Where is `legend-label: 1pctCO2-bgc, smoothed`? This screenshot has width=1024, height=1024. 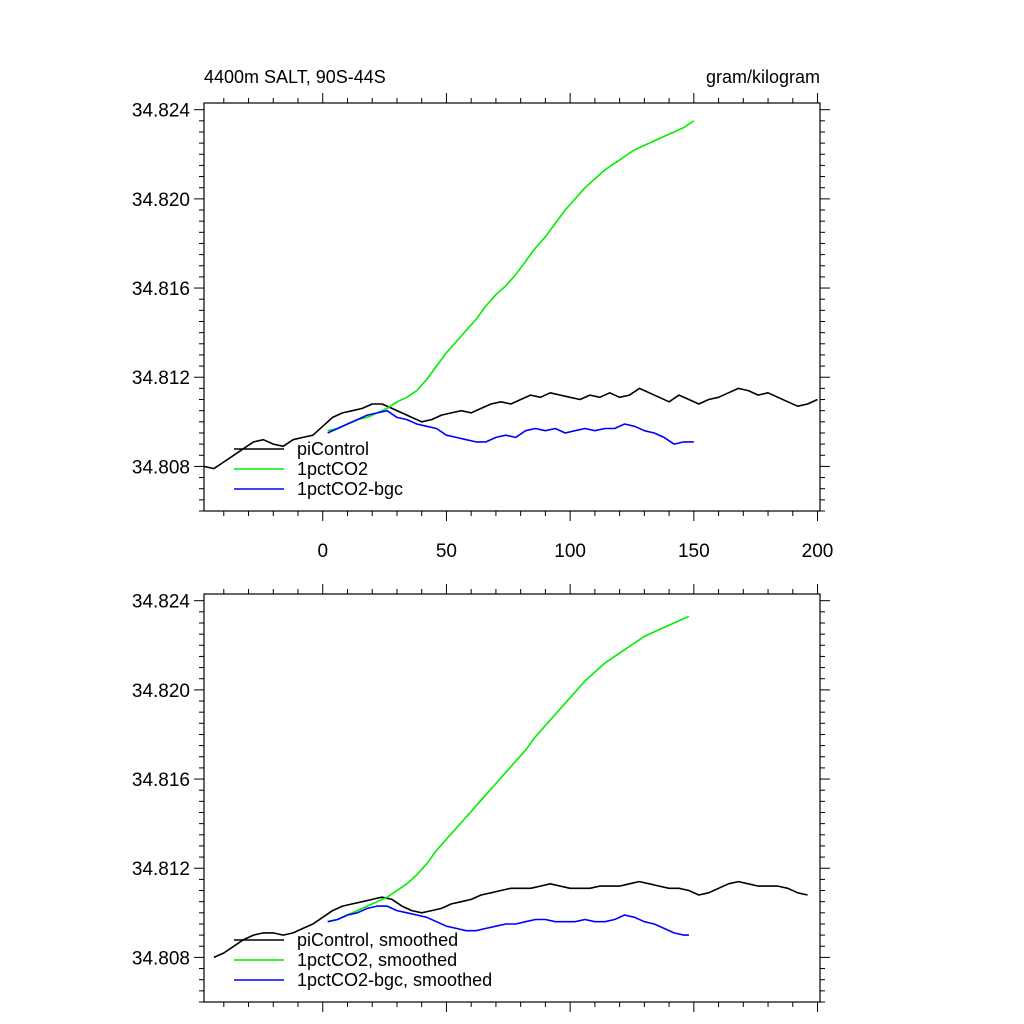 legend-label: 1pctCO2-bgc, smoothed is located at coordinates (394, 980).